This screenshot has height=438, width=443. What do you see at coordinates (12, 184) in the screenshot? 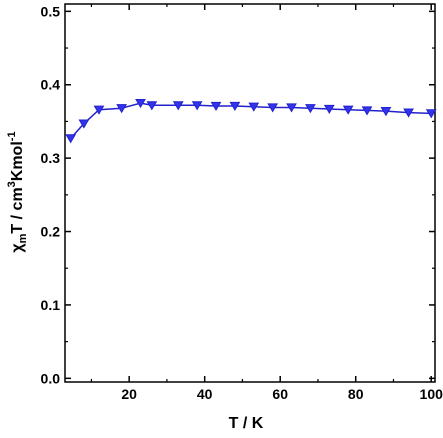
I see `y-axis-label-sup1: 3` at bounding box center [12, 184].